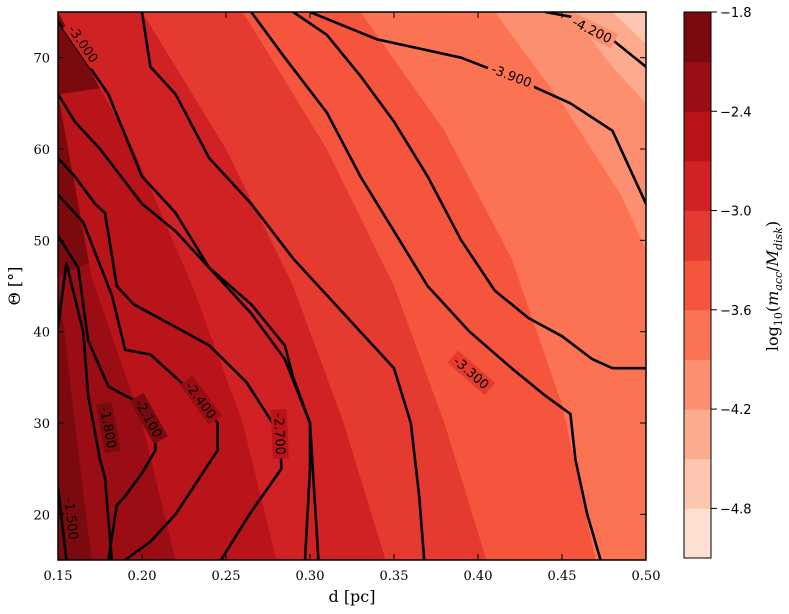 The width and height of the screenshot is (789, 614). Describe the element at coordinates (58, 576) in the screenshot. I see `x-tick-label: 0.15` at that location.